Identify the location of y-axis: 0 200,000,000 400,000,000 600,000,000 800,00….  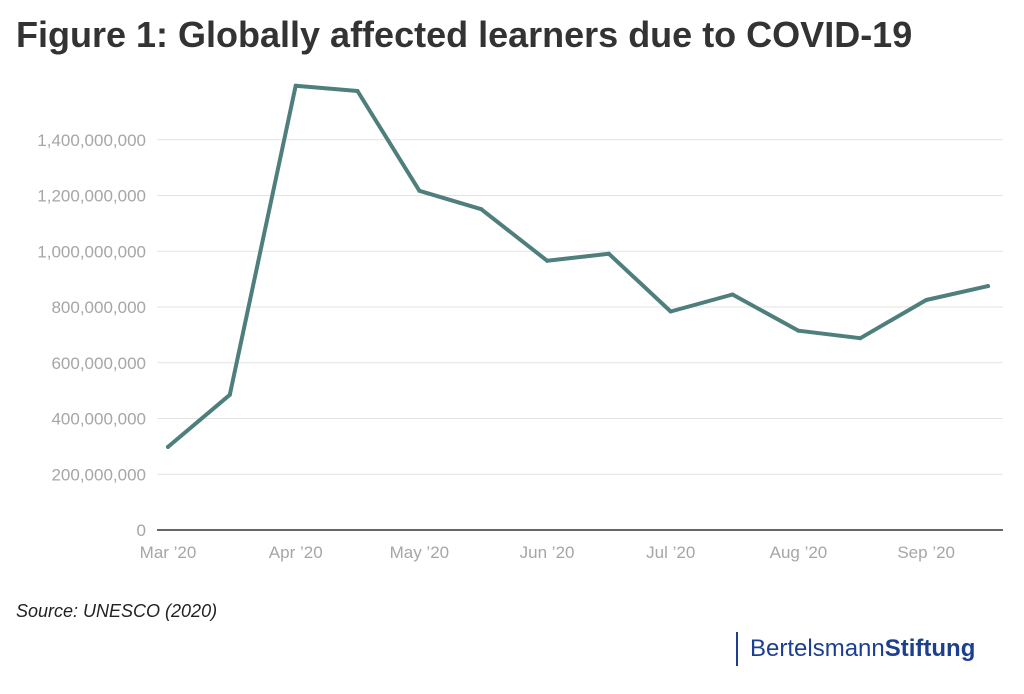
(91, 335).